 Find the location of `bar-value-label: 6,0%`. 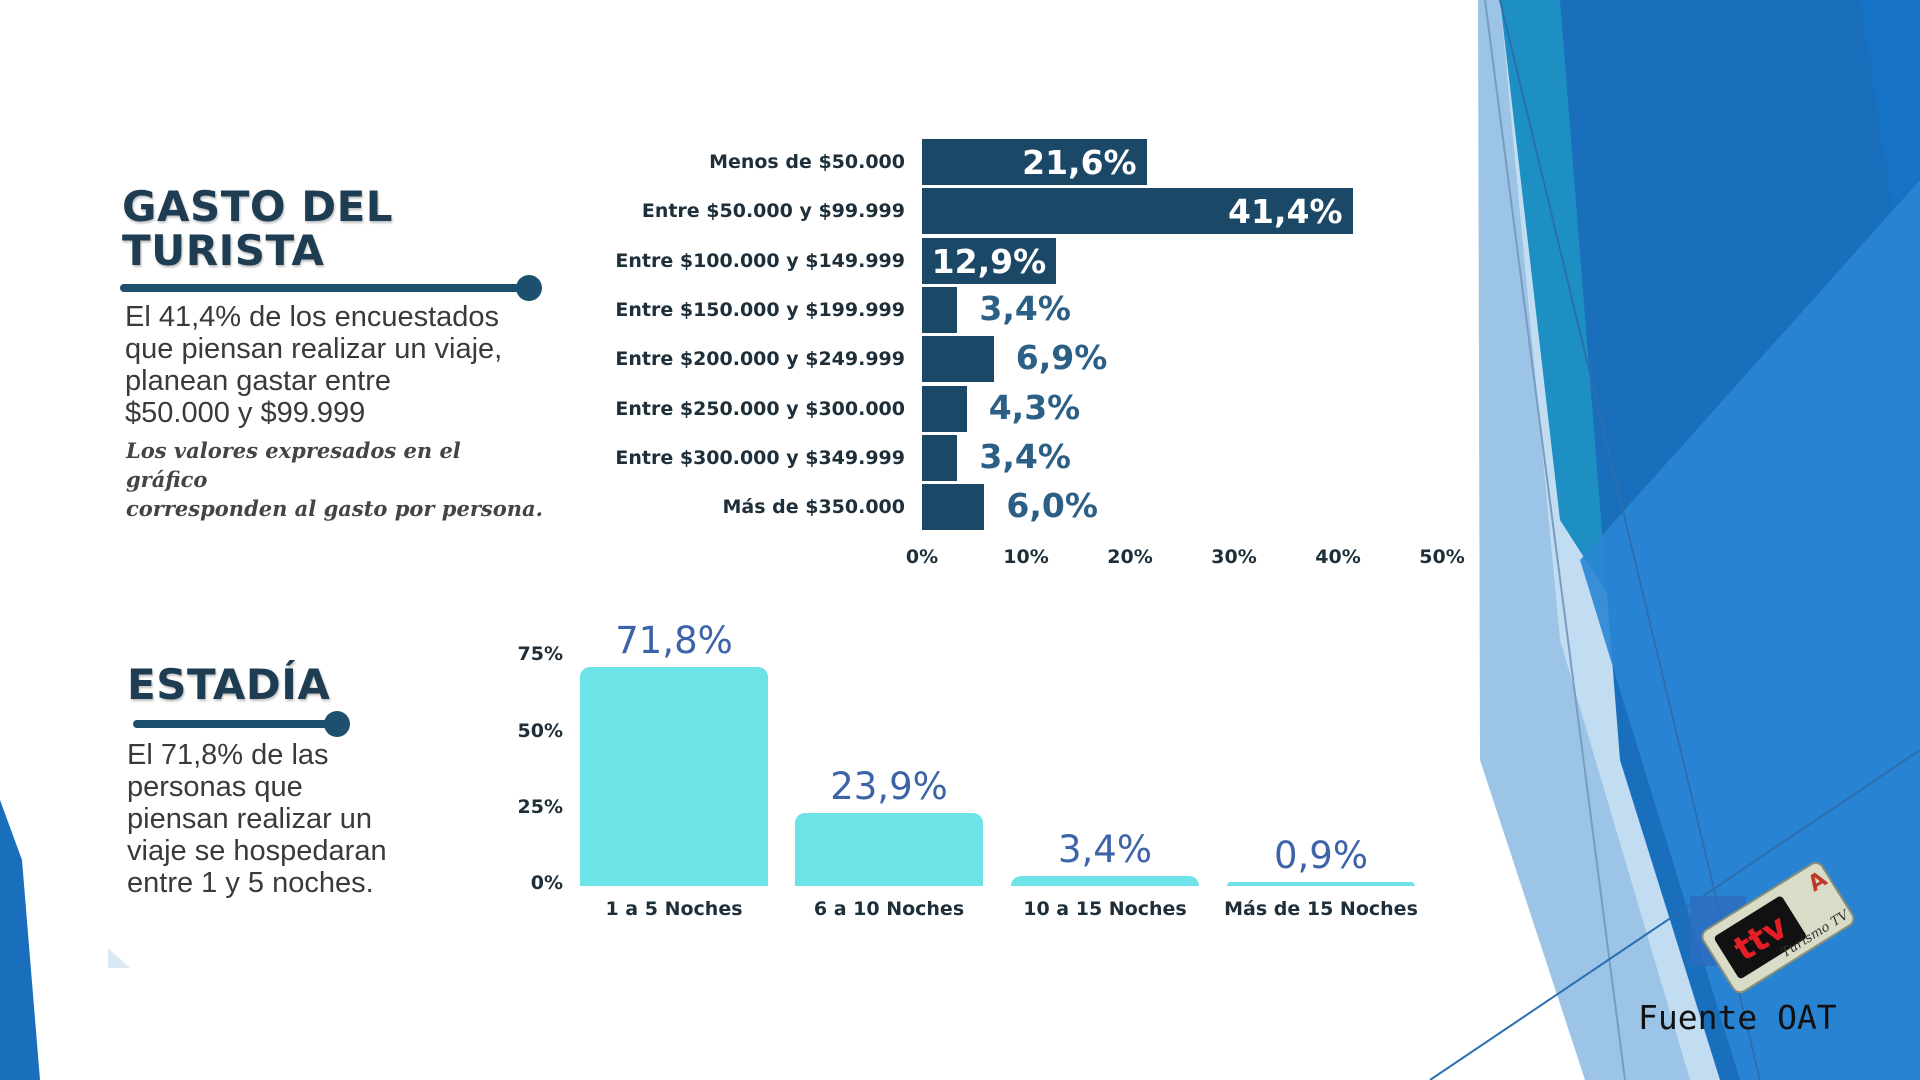

bar-value-label: 6,0% is located at coordinates (1052, 506).